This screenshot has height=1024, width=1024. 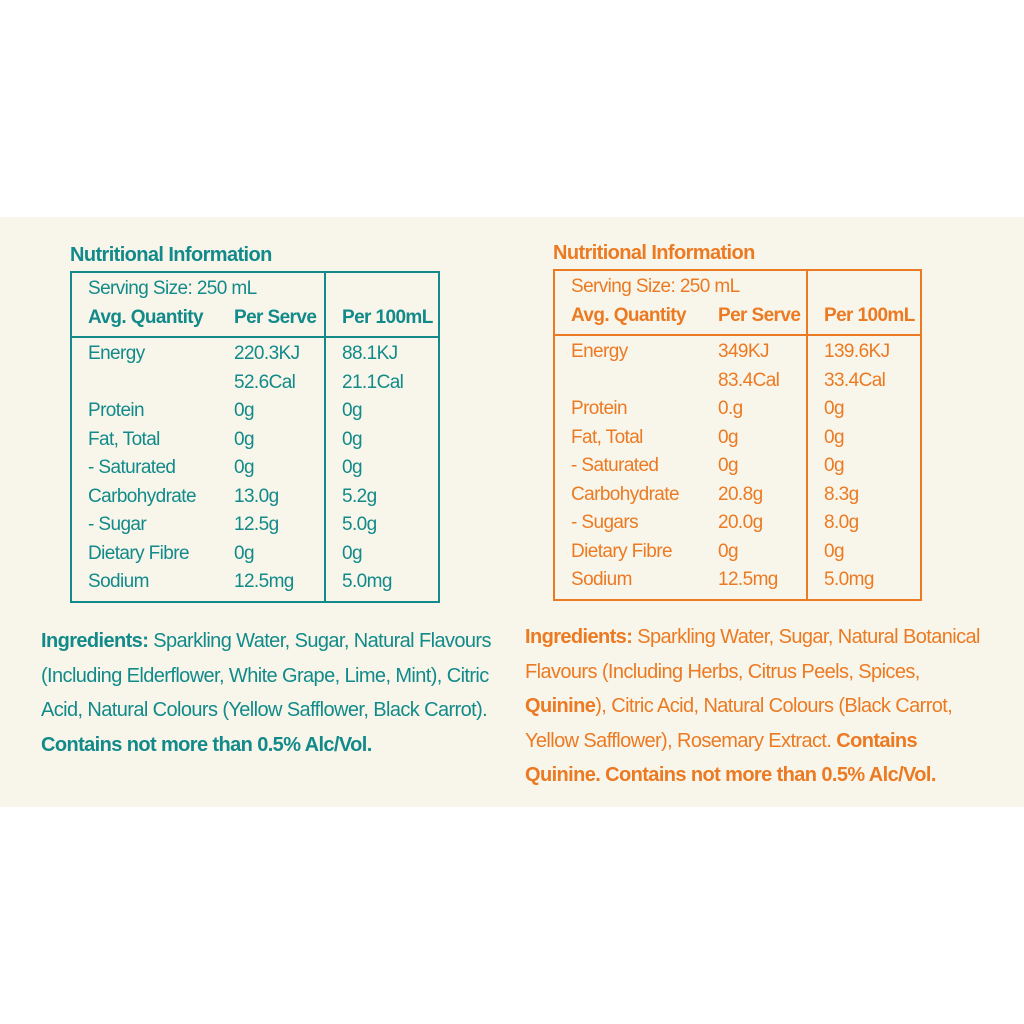 I want to click on nutrient-row: 52.6Cal 21.1Cal, so click(x=255, y=383).